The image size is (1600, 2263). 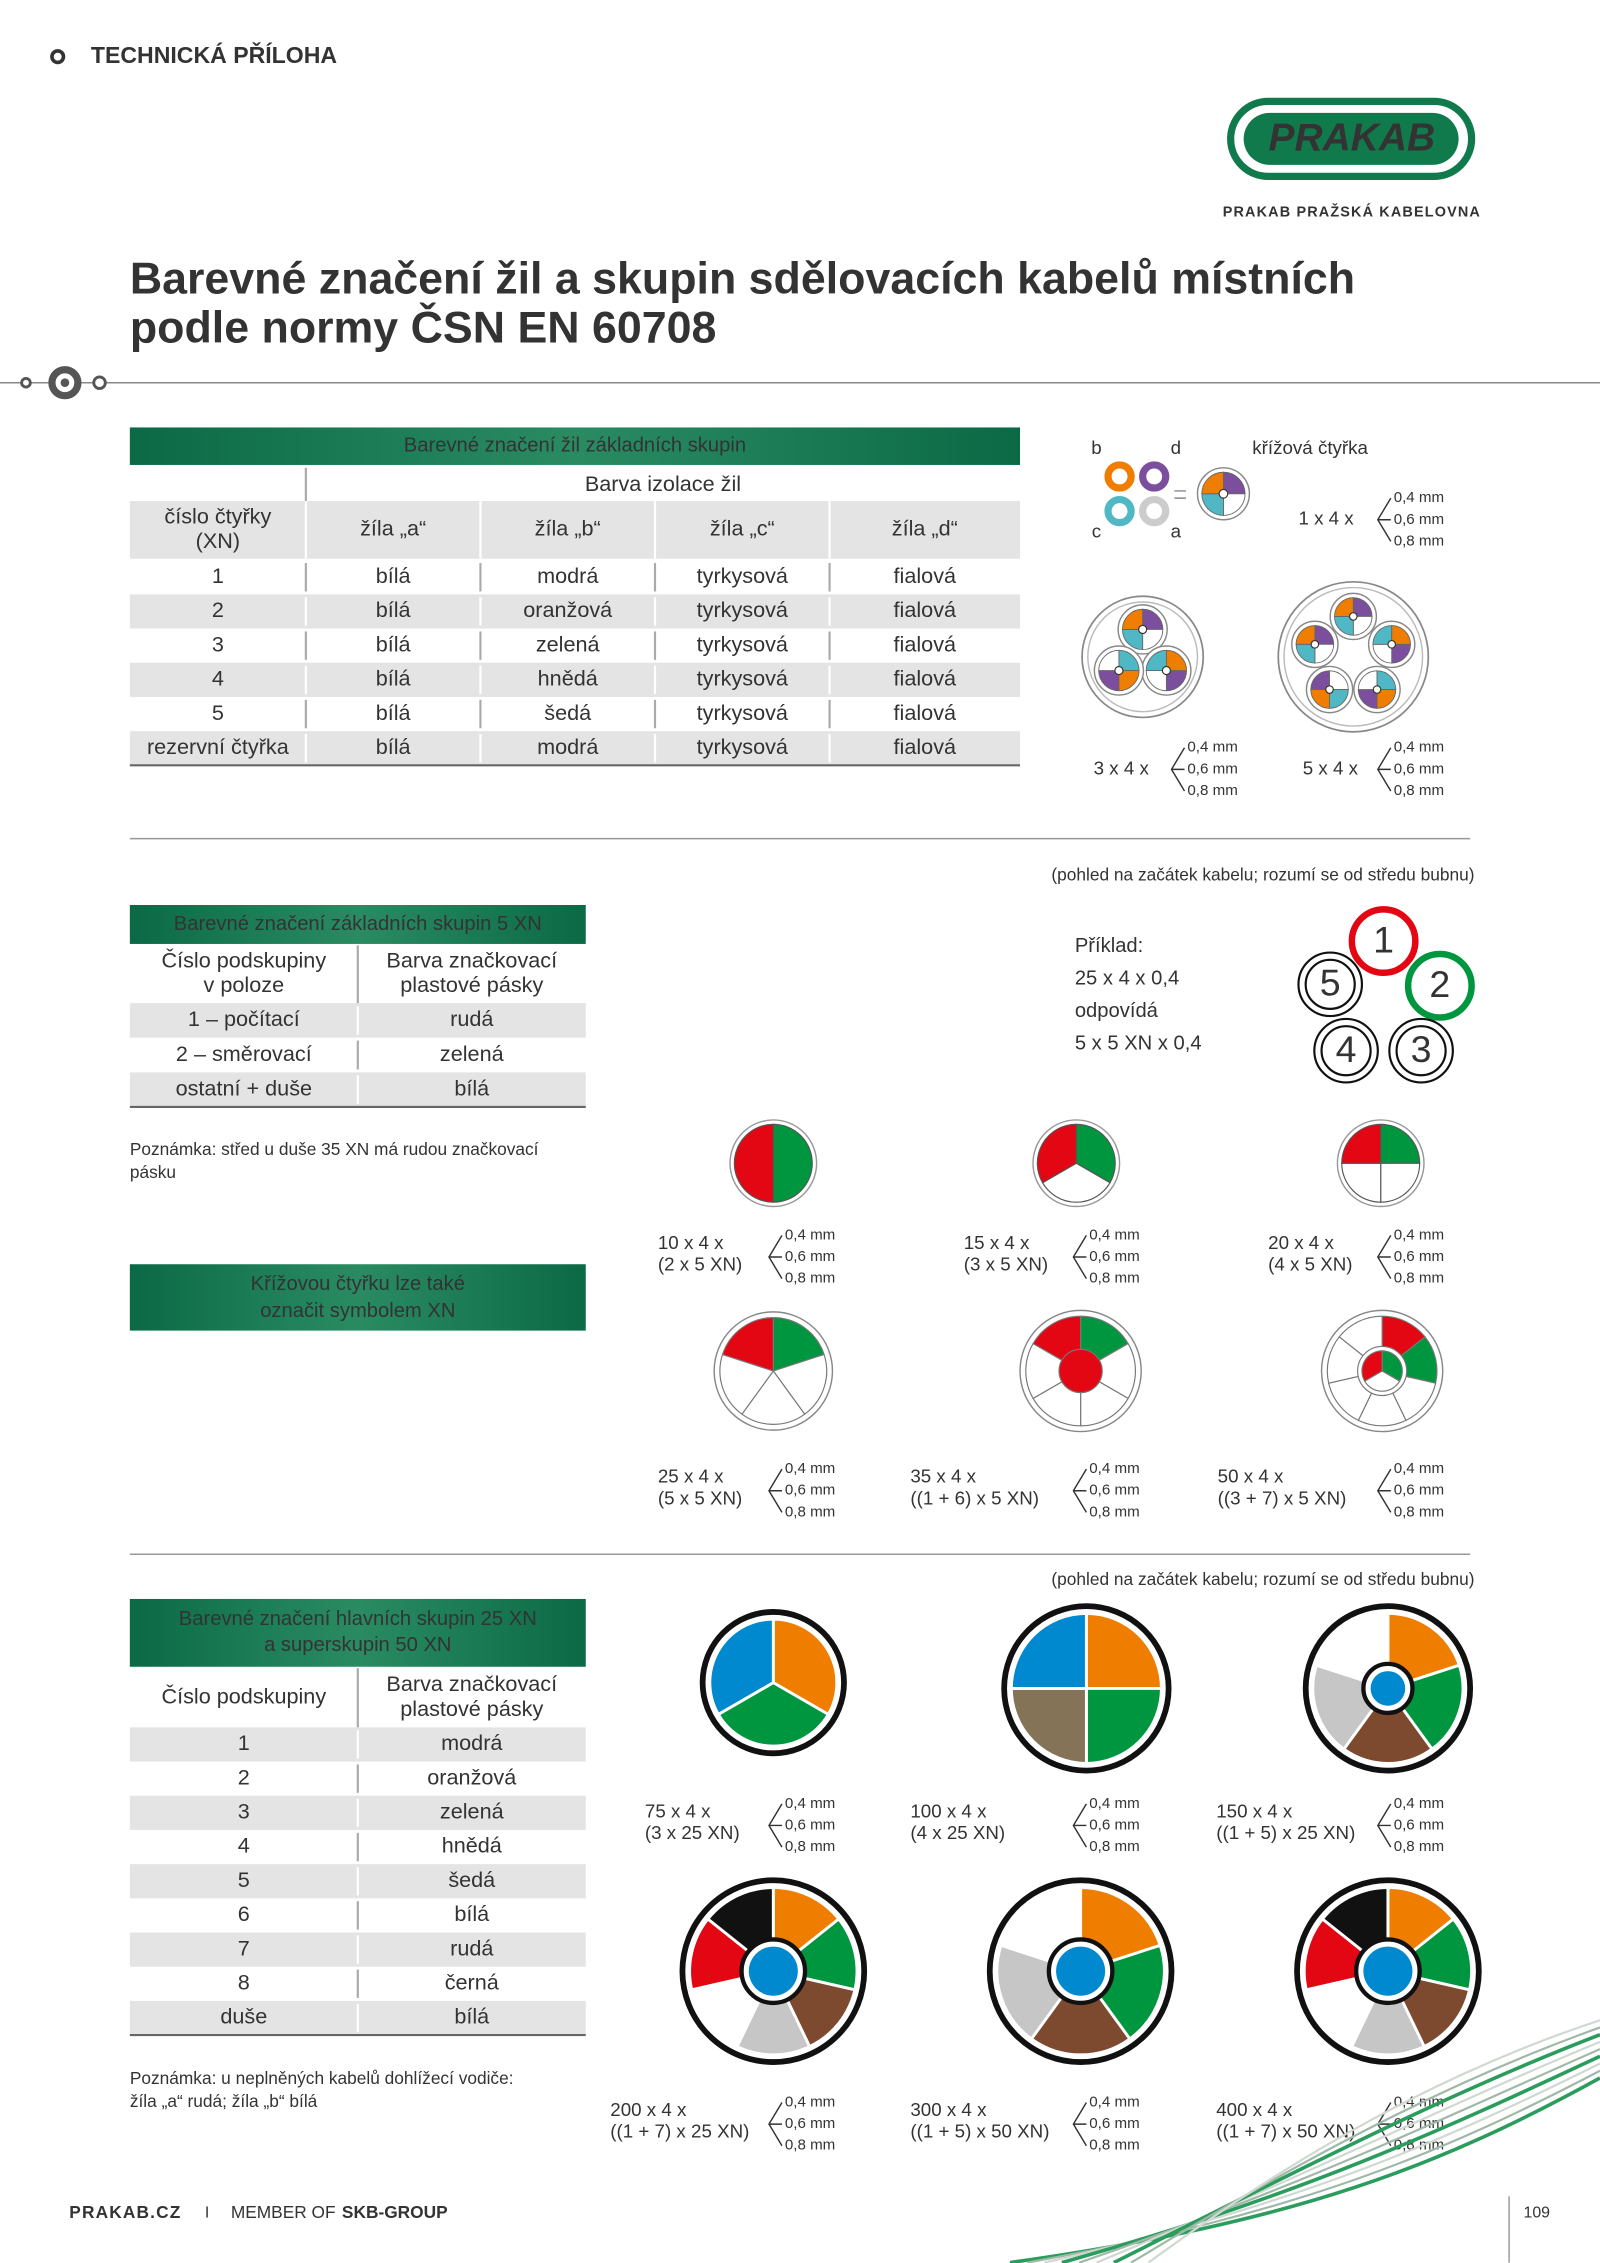 I want to click on example-text: Příklad:, so click(x=1109, y=946).